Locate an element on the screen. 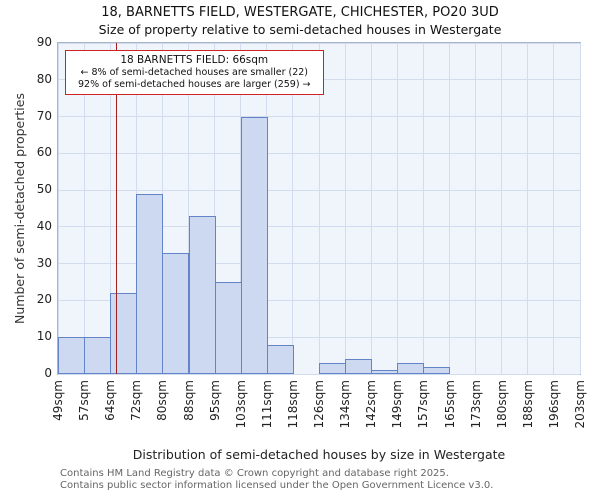  y-tick-label: 70 is located at coordinates (44, 115).